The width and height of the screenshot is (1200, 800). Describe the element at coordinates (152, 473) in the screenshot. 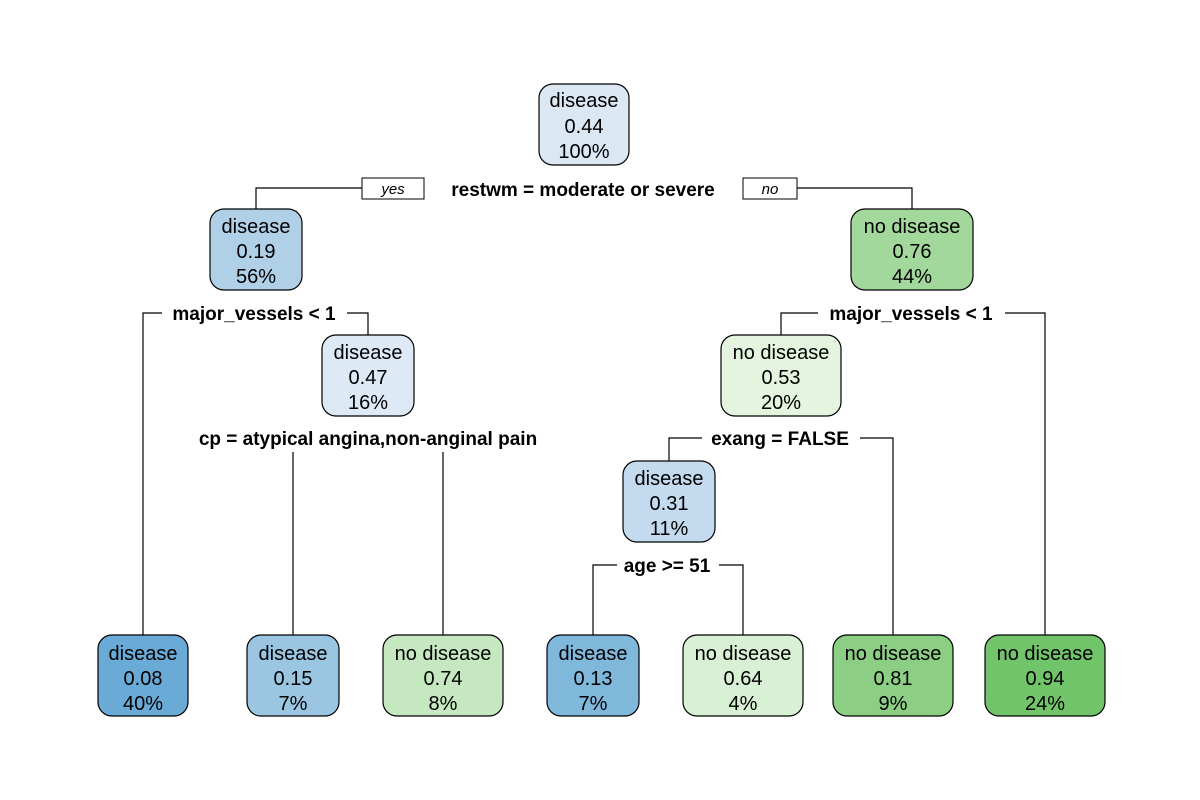

I see `edge-n2-left` at that location.